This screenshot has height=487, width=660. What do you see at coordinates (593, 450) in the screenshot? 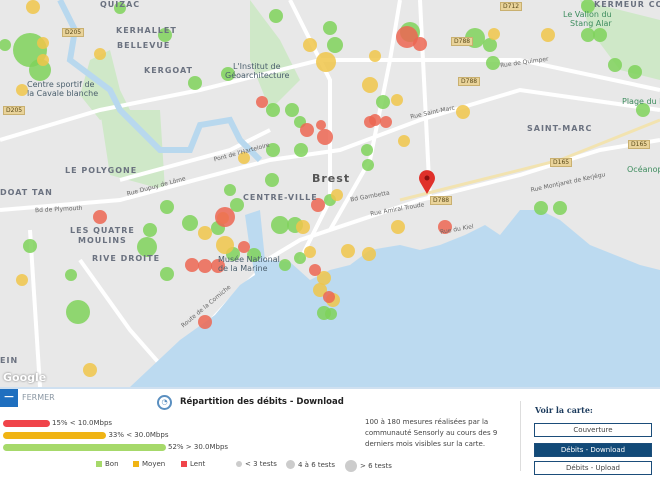
I see `download-button: Débits - Download` at bounding box center [593, 450].